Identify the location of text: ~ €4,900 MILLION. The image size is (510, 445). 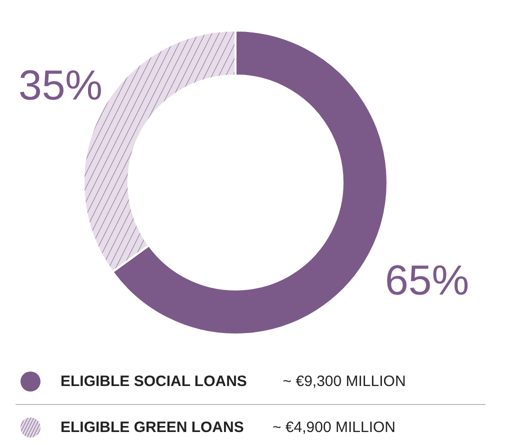
(334, 427).